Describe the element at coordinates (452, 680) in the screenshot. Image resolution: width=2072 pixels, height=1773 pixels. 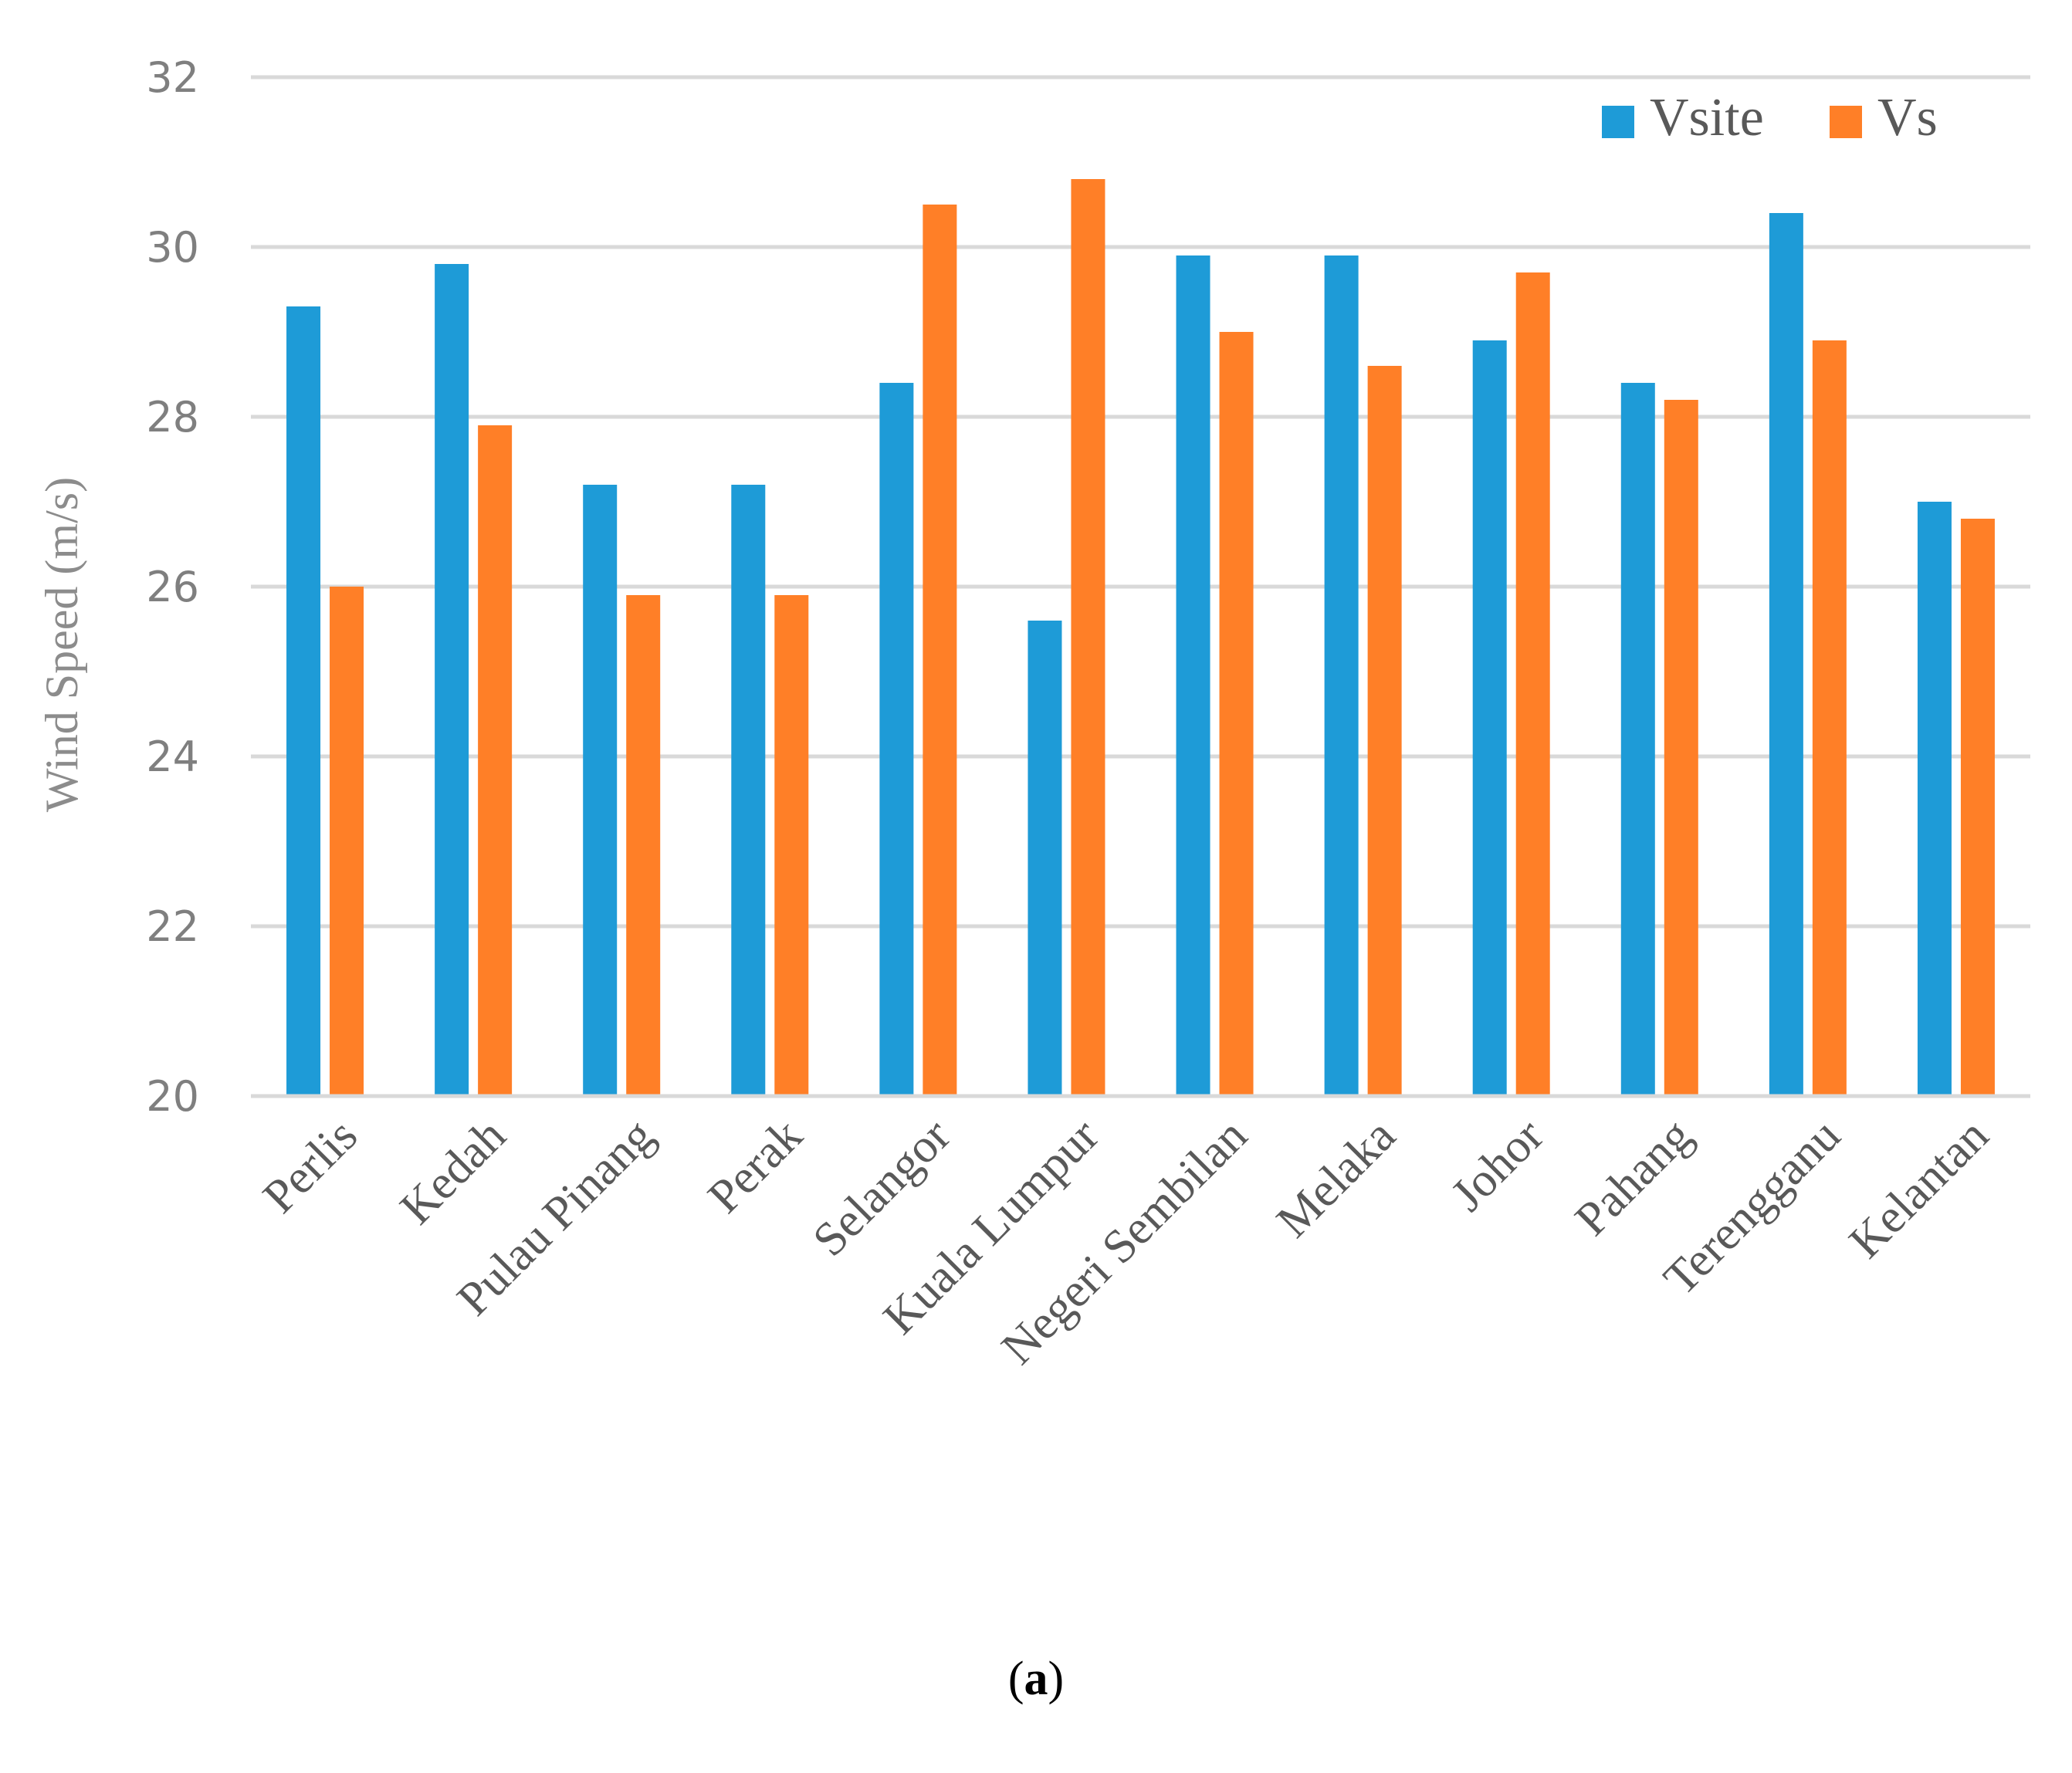
I see `bar-vsite-kedah` at that location.